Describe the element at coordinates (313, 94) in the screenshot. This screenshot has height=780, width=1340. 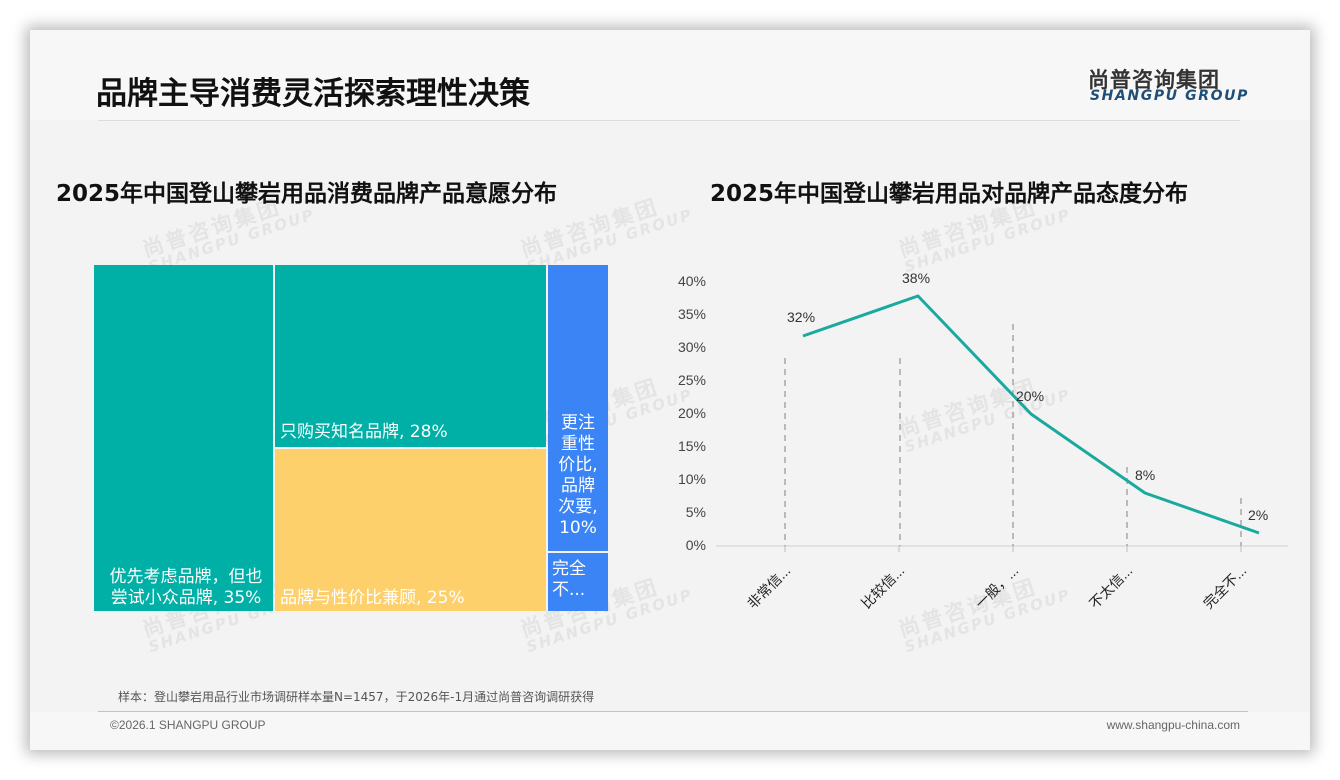
I see `page-title: 品牌主导消费灵活探索理性决策` at that location.